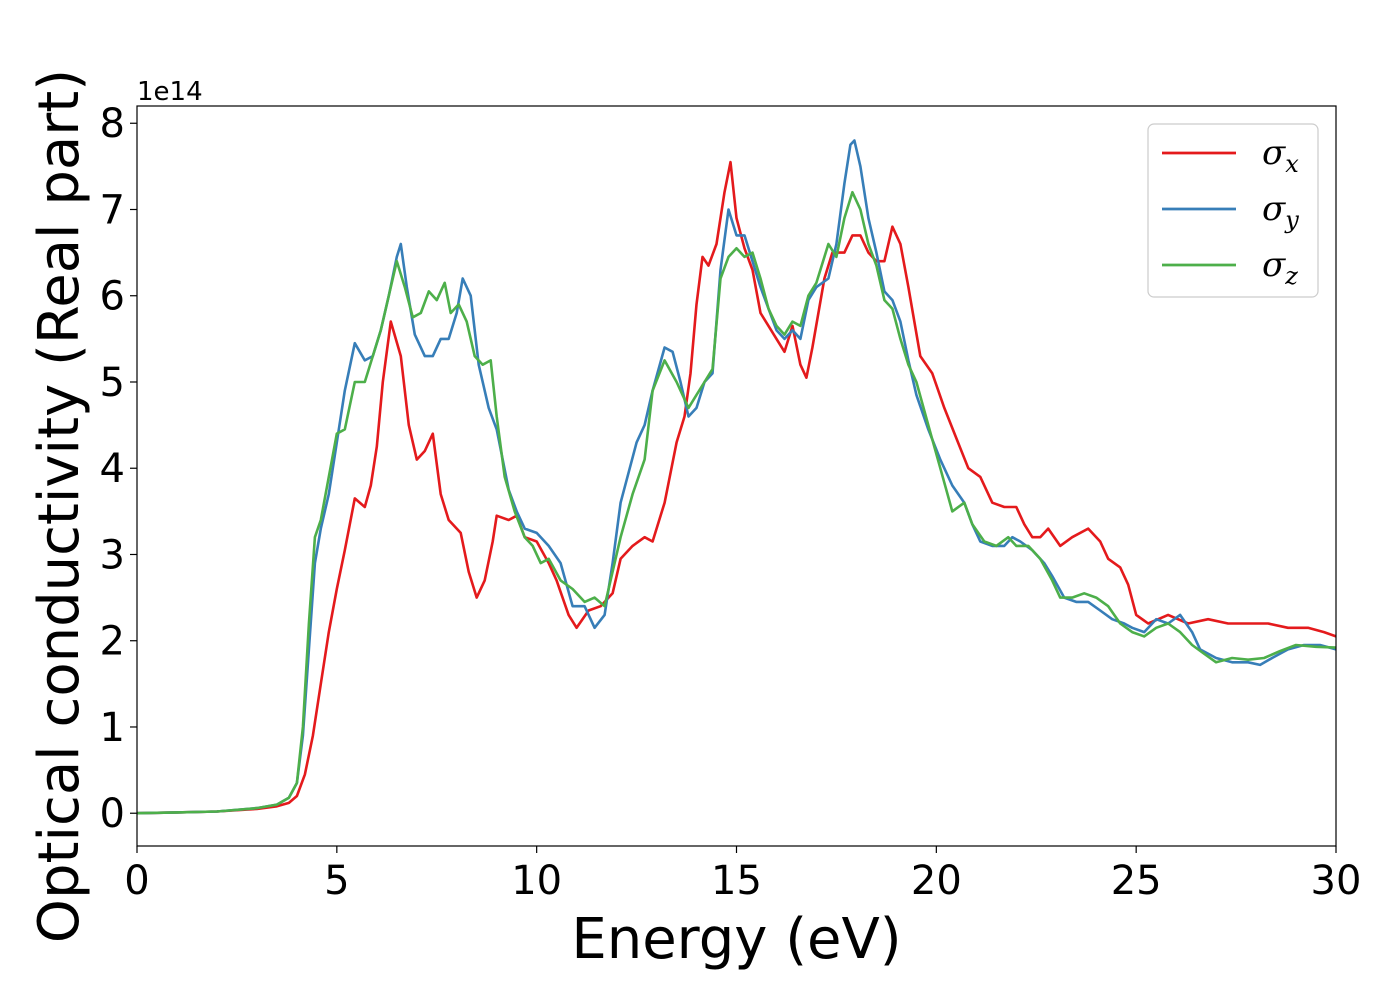  Describe the element at coordinates (1280, 211) in the screenshot. I see `legend-label-y: σy` at that location.